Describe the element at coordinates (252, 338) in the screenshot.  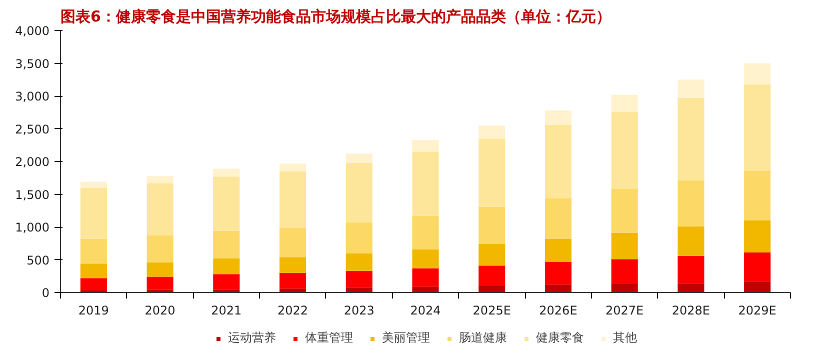
I see `legend-label: 运动营养` at that location.